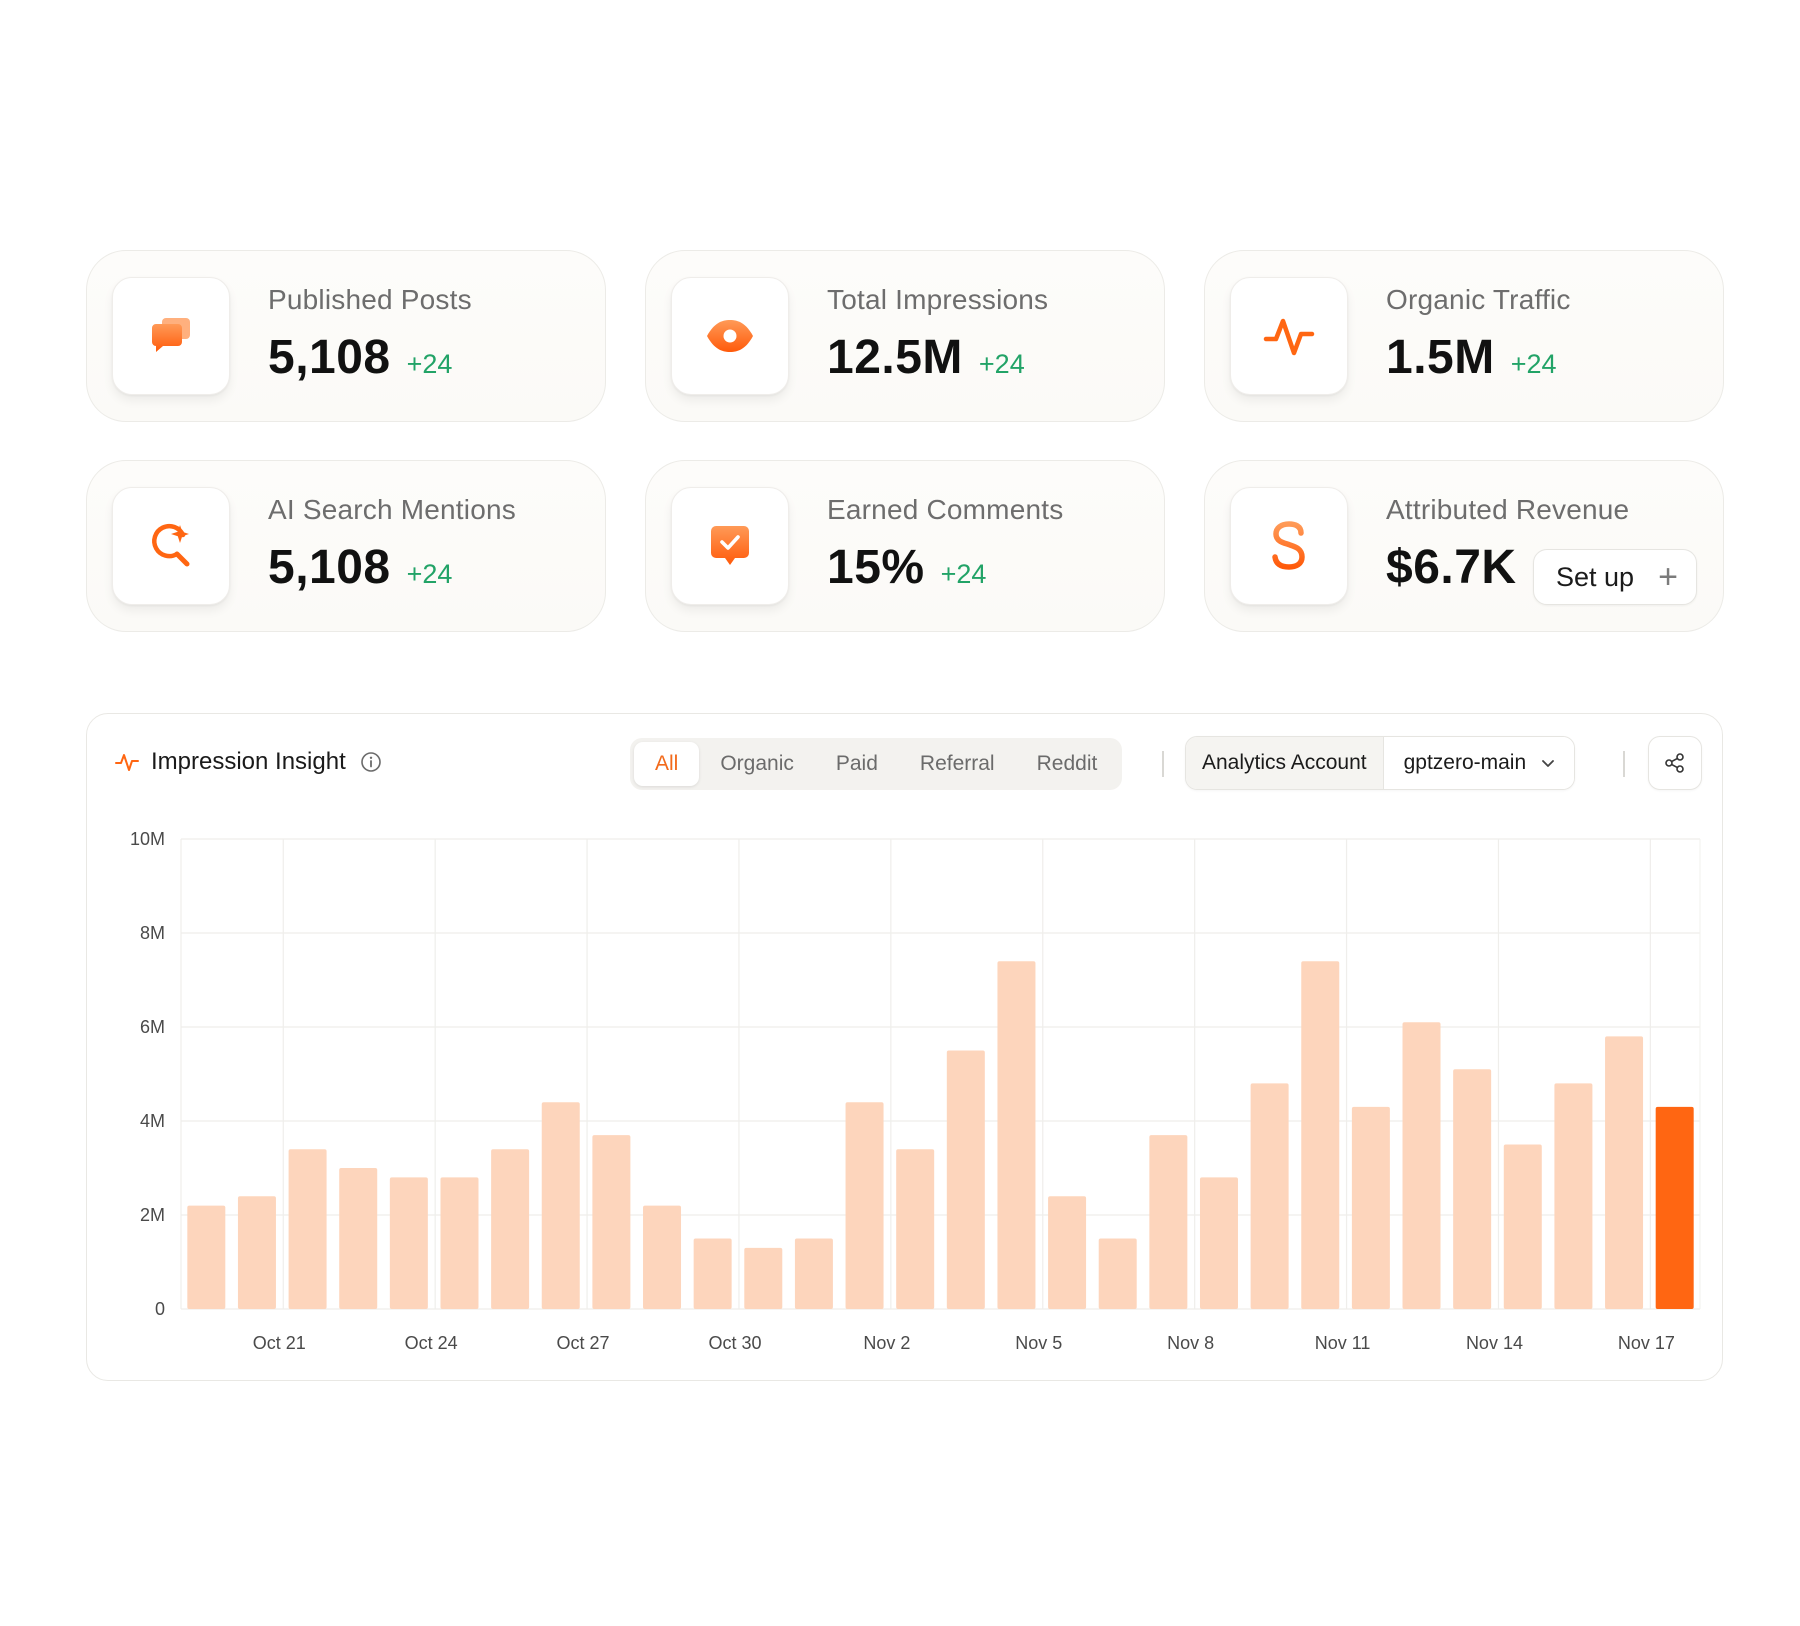  I want to click on stat-card-organic-traffic: Organic Traffic 1.5M +24, so click(1464, 336).